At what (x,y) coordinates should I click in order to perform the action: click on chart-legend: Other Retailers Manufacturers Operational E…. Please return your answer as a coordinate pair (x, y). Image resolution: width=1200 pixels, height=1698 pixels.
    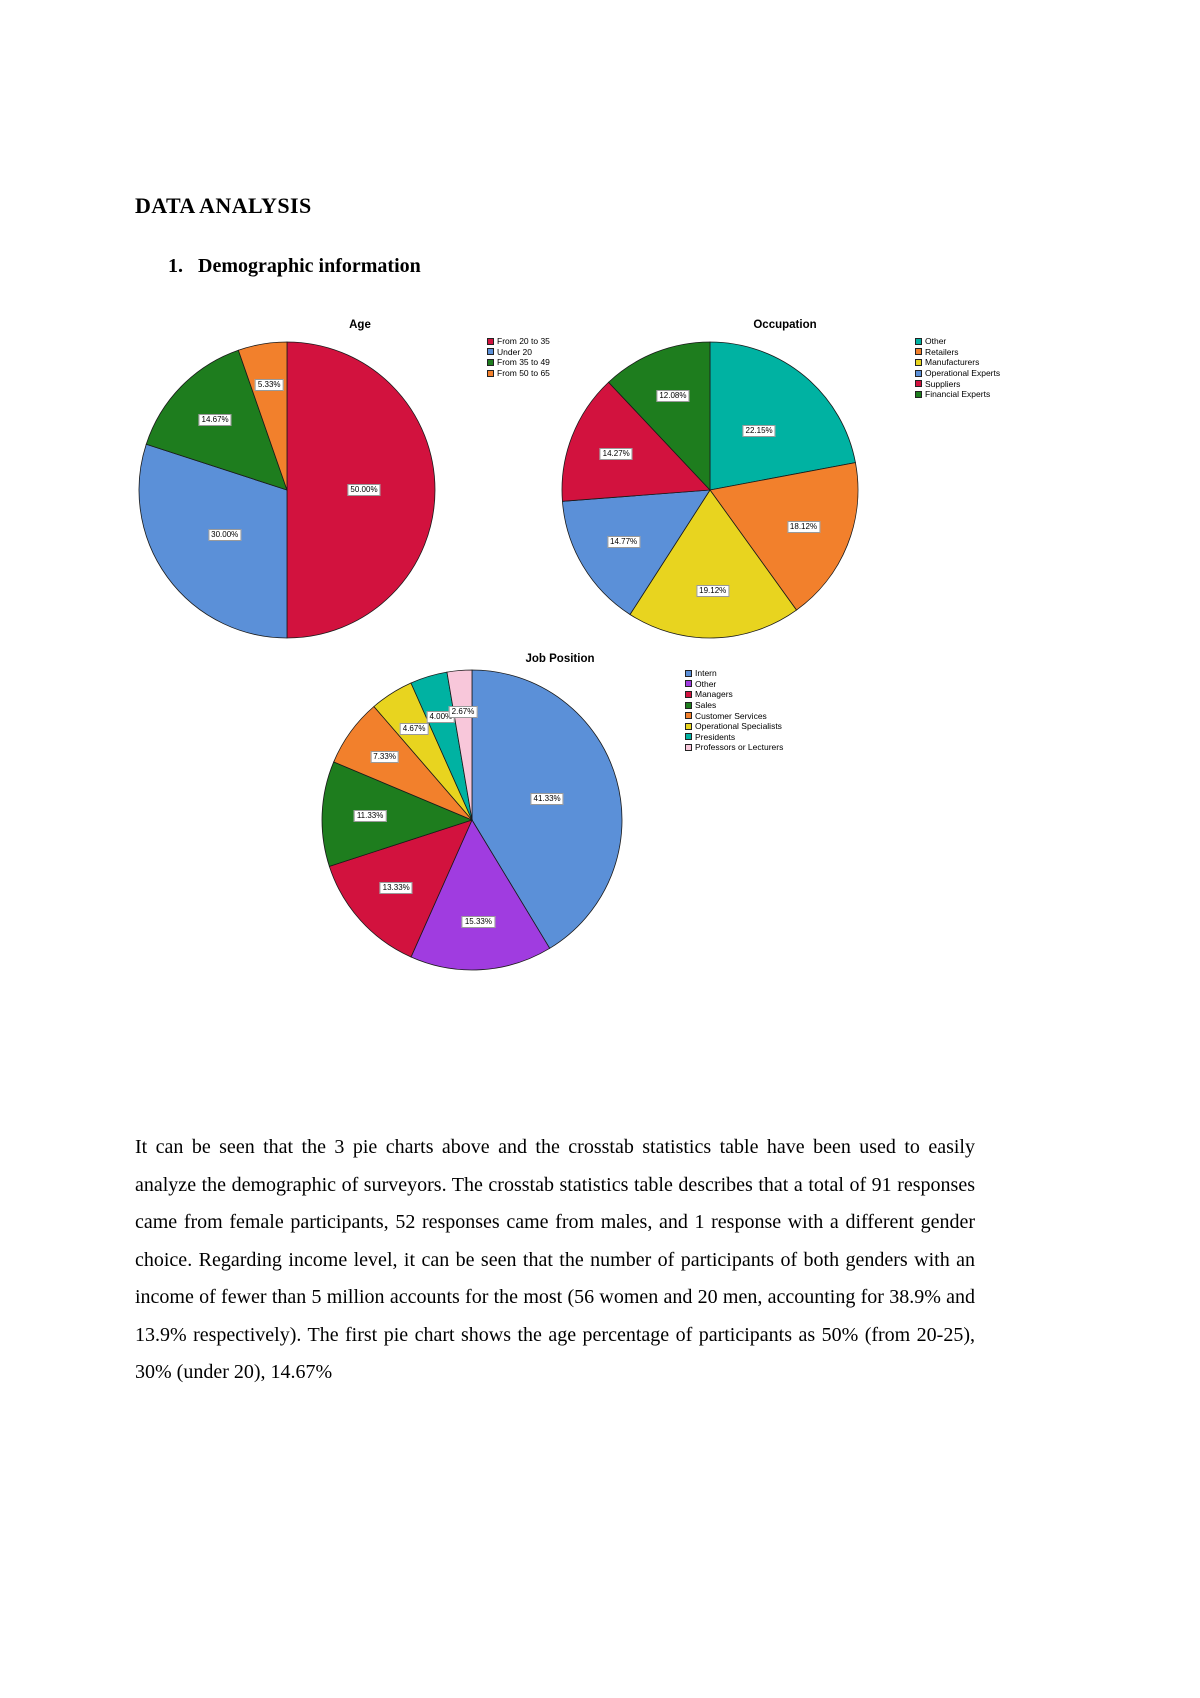
    Looking at the image, I should click on (957, 368).